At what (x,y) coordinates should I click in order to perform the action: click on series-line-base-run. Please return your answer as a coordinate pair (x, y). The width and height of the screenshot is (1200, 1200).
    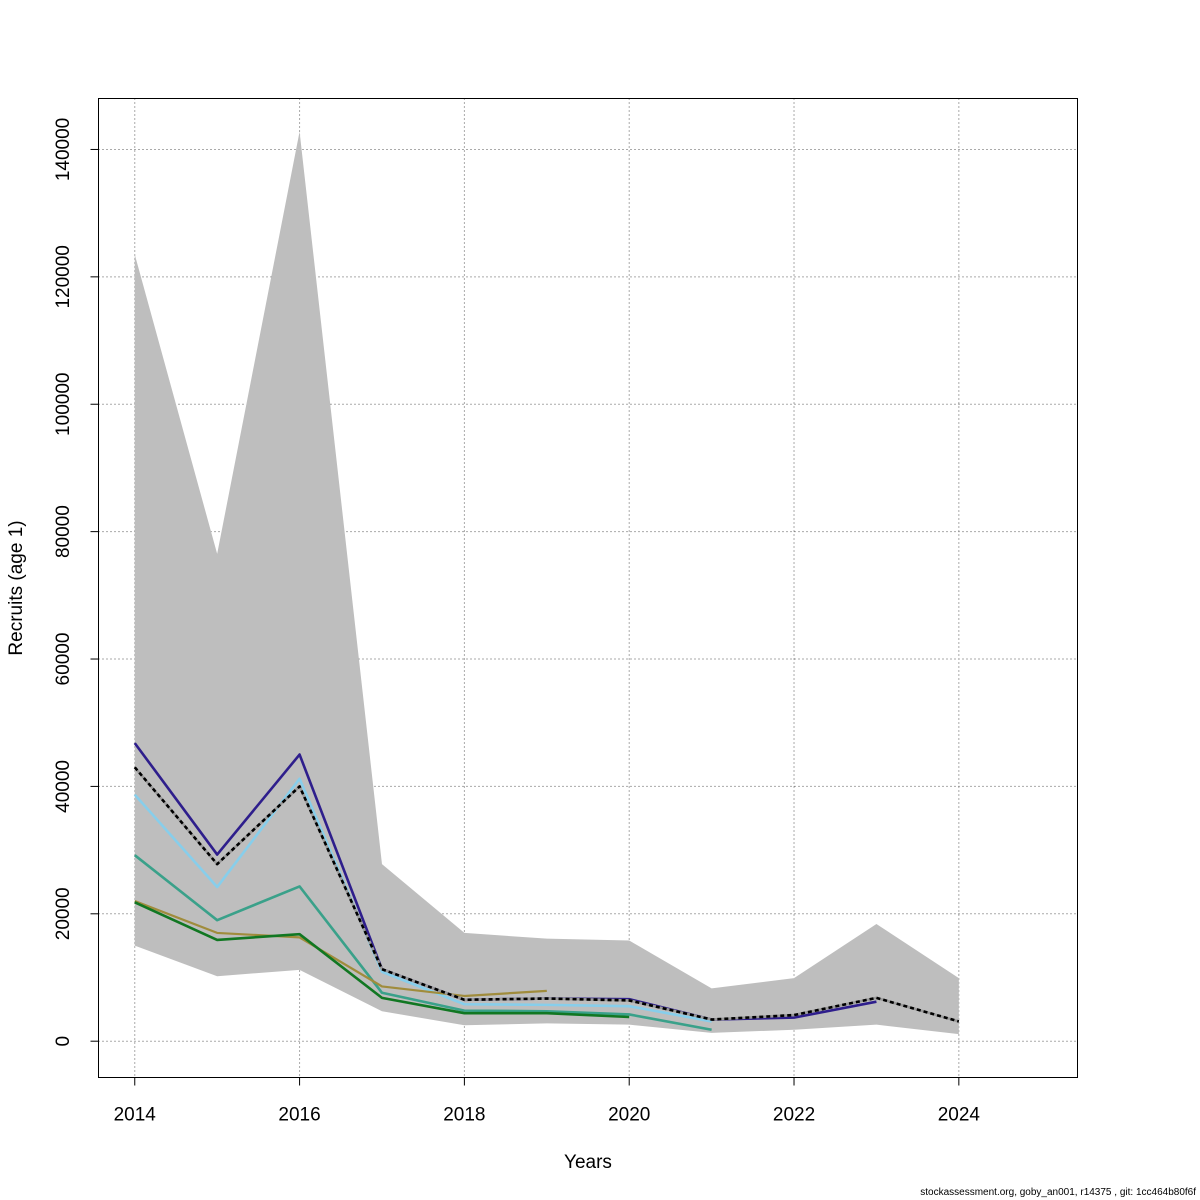
    Looking at the image, I should click on (546, 894).